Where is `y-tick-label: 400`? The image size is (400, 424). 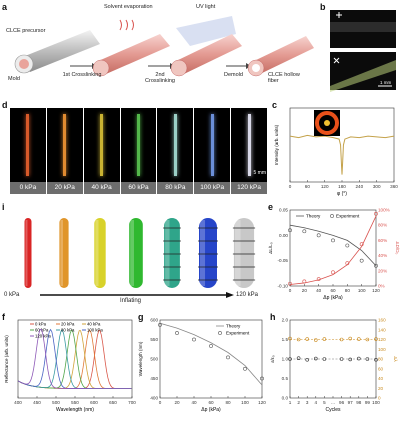 y-tick-label: 400 is located at coordinates (154, 398).